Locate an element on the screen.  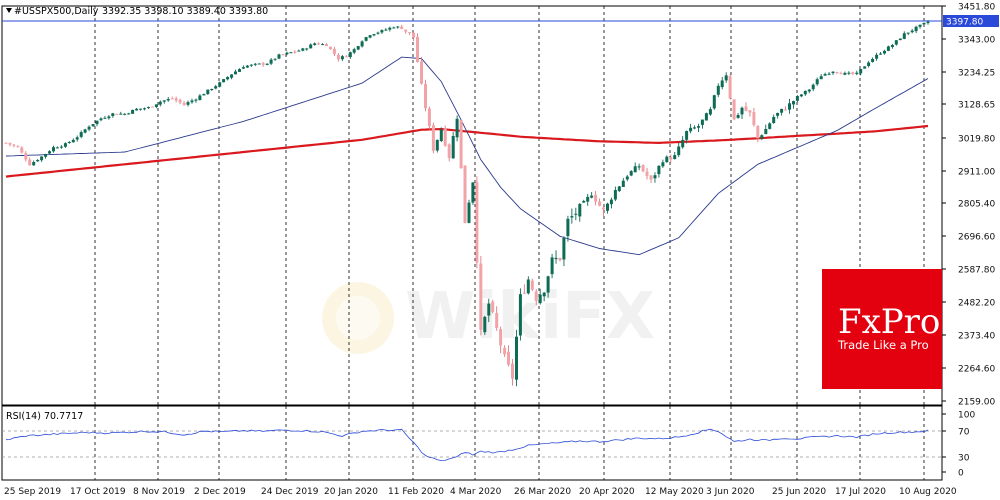
date-tick-label: 17 Oct 2019 is located at coordinates (98, 492).